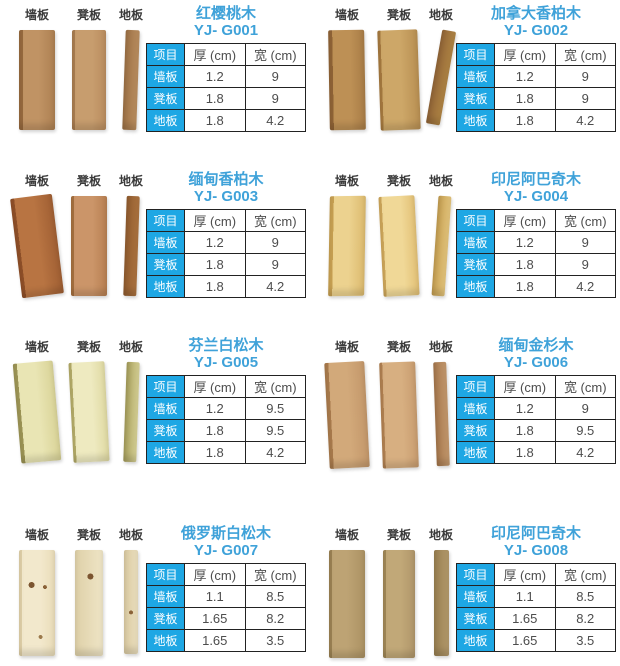 This screenshot has height=666, width=620. Describe the element at coordinates (275, 430) in the screenshot. I see `spec-width-value: 9.5` at that location.